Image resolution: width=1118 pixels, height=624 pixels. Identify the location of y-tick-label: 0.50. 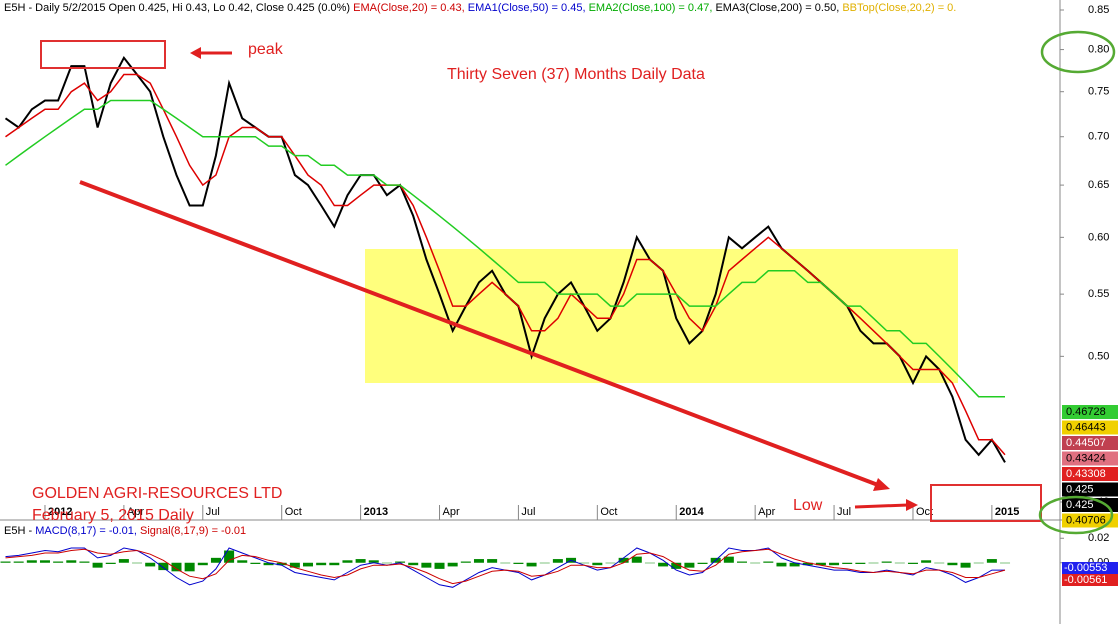
(1098, 356).